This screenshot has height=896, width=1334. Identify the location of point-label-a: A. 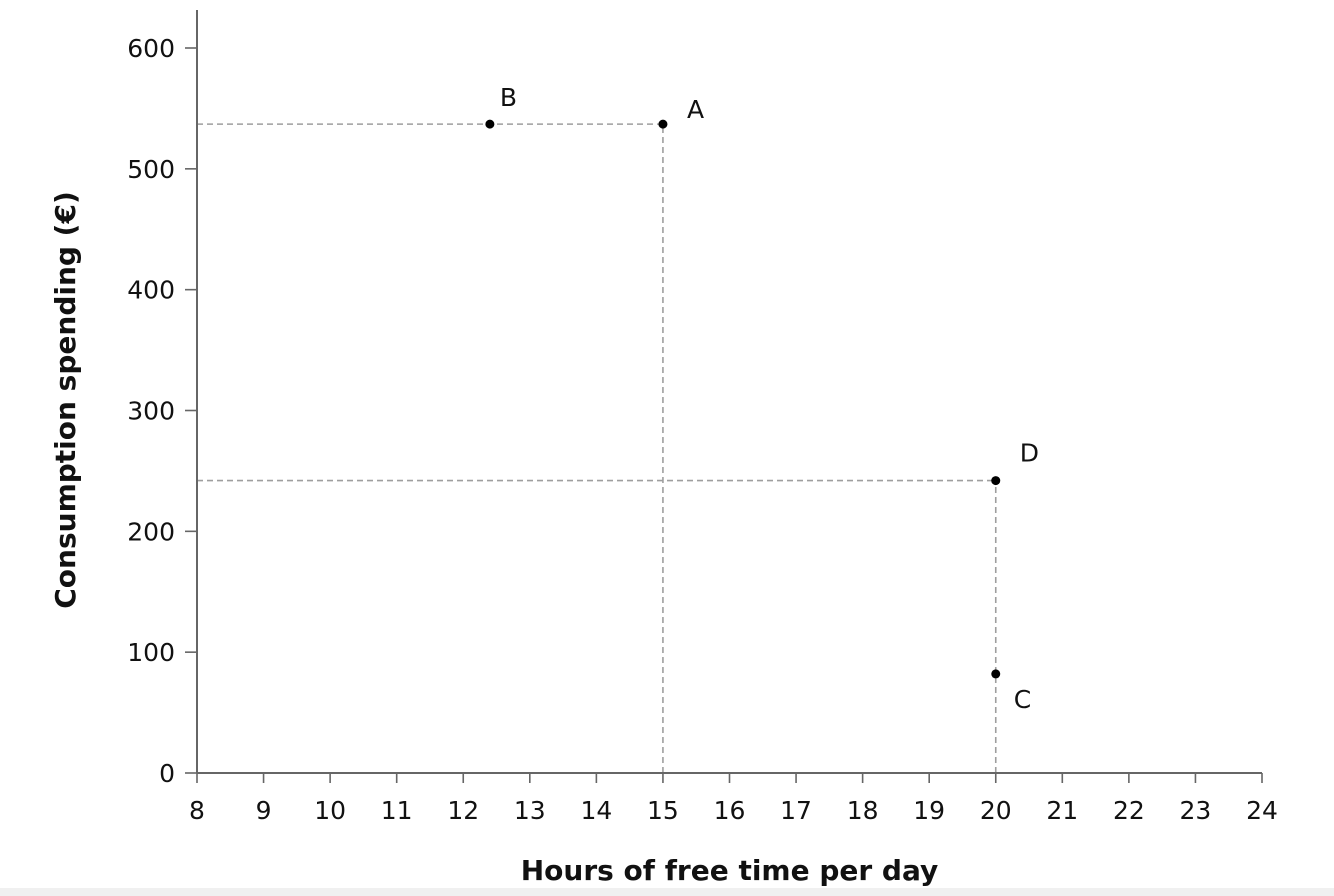
(695, 109).